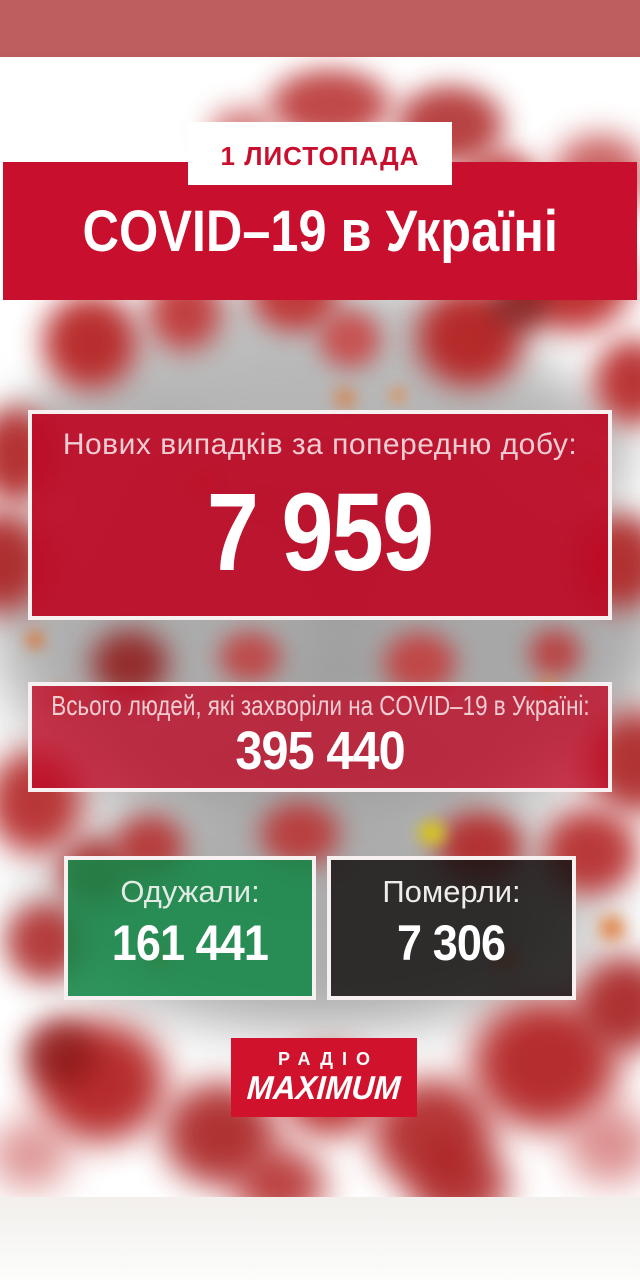  Describe the element at coordinates (320, 444) in the screenshot. I see `new-cases-label: Нових випадків за попередню добу:` at that location.